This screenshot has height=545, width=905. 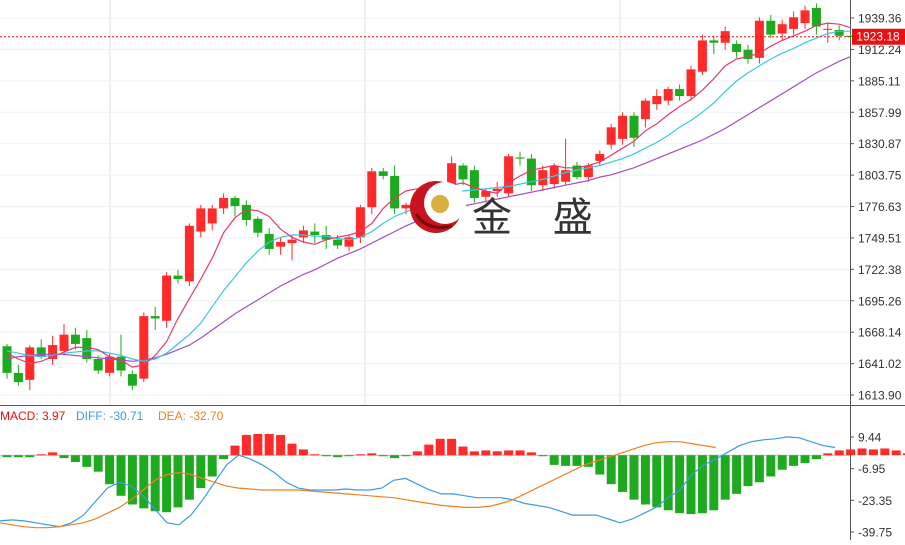 What do you see at coordinates (880, 333) in the screenshot?
I see `price-axis-label: 1668.14` at bounding box center [880, 333].